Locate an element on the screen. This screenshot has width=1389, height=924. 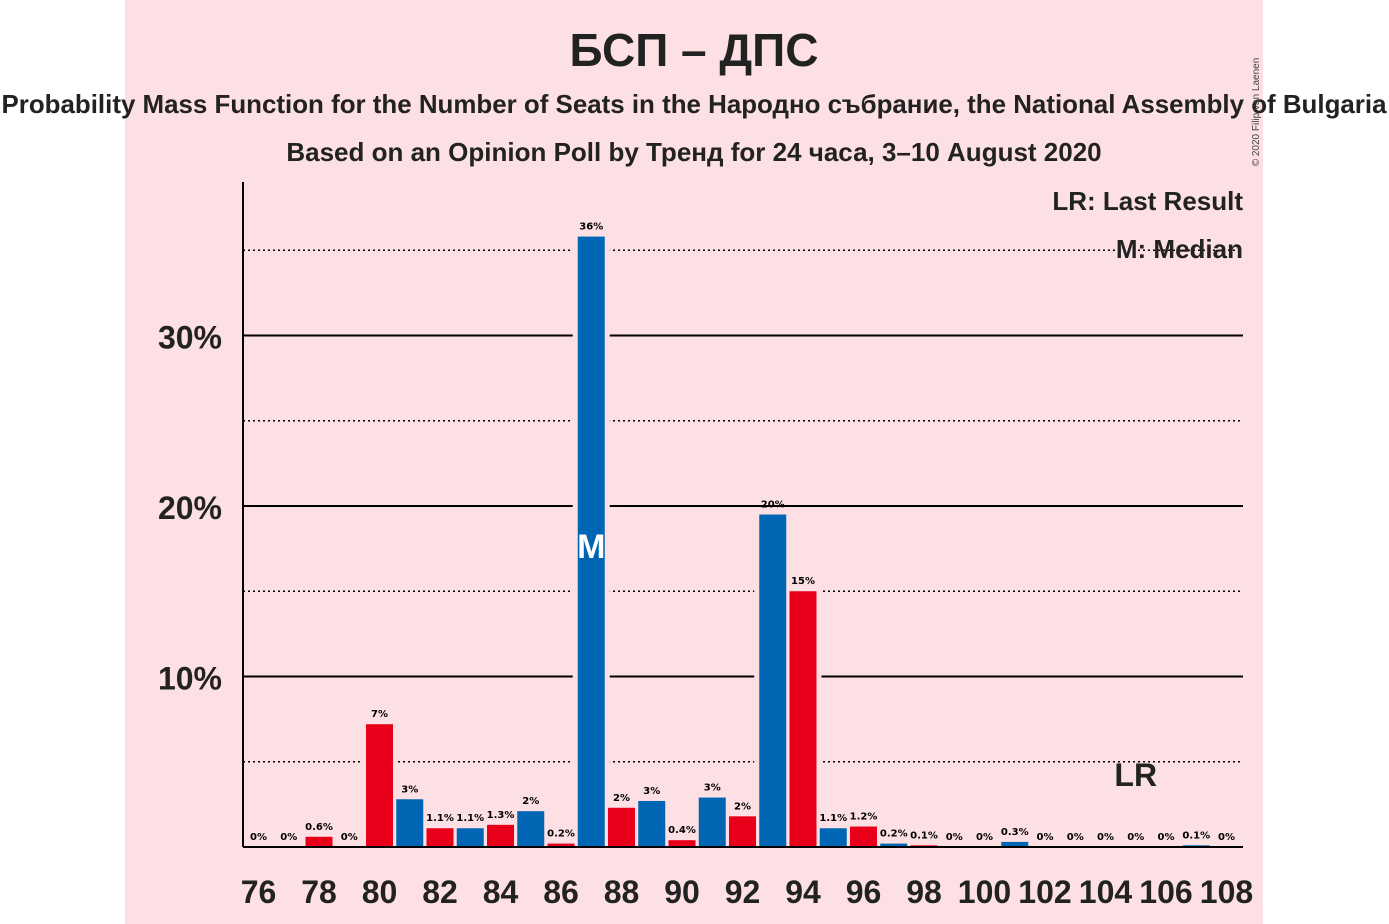
bar-label-97: 0.2% is located at coordinates (894, 834).